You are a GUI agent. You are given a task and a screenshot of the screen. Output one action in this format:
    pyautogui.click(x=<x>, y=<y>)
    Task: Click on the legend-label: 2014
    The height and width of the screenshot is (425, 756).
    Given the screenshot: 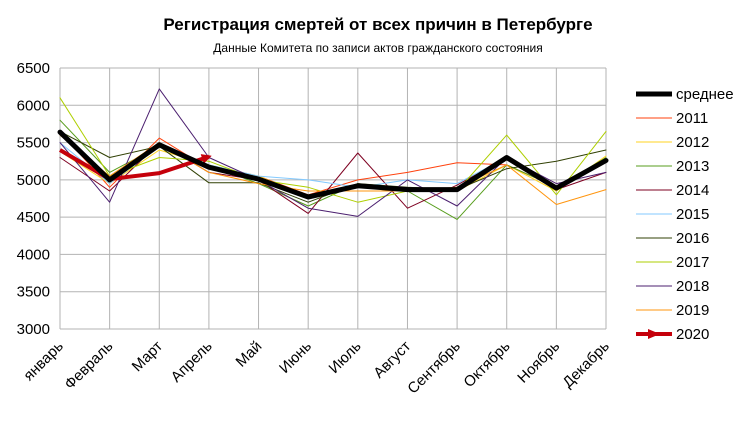 What is the action you would take?
    pyautogui.click(x=692, y=190)
    